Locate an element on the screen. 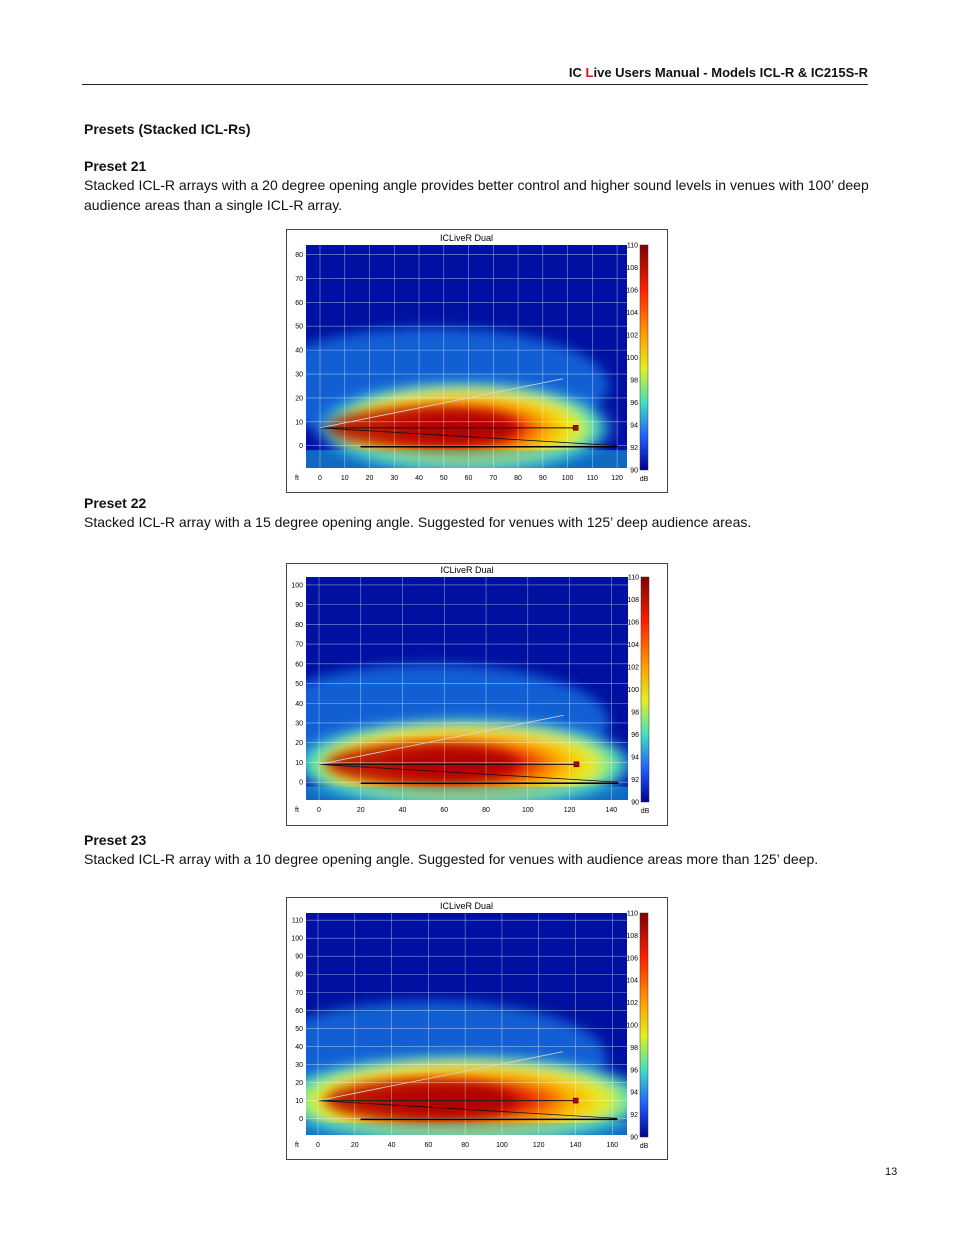 Image resolution: width=954 pixels, height=1235 pixels. y-tick-label: 60 is located at coordinates (299, 1011).